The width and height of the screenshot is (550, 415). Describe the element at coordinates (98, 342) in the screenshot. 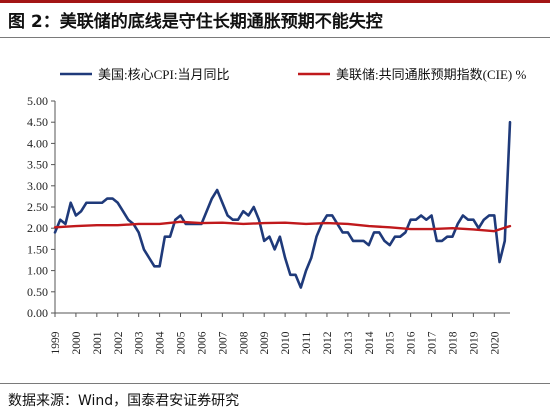

I see `x-tick-label: 2001` at that location.